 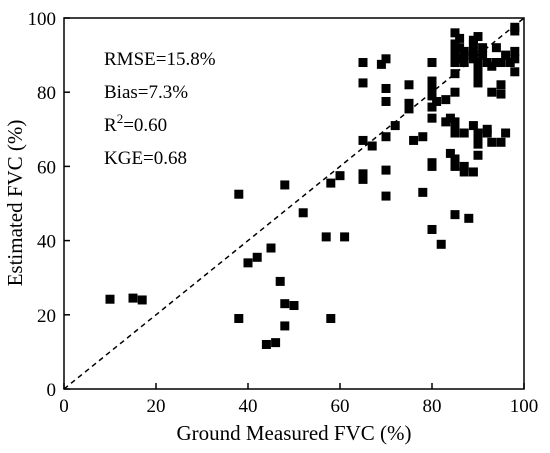 I want to click on rmse-text: RMSE=15.8%, so click(x=160, y=59).